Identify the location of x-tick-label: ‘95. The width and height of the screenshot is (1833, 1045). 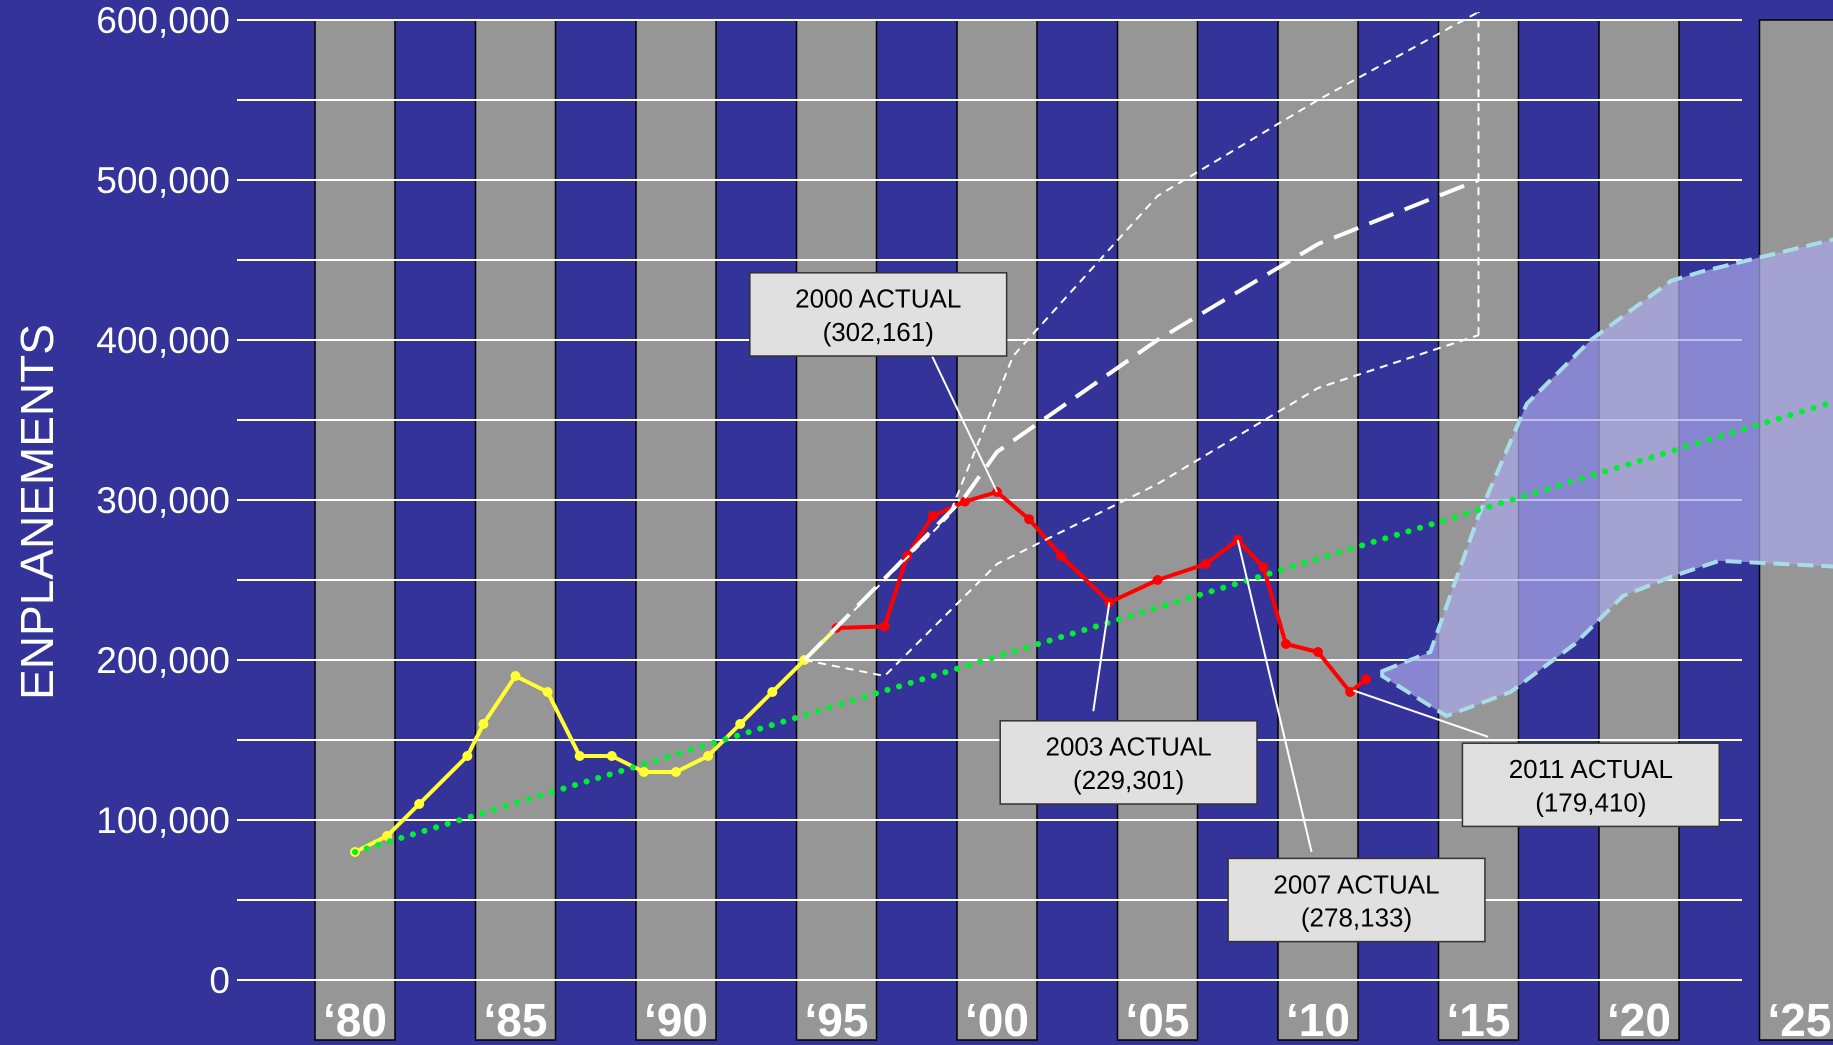
(837, 1019).